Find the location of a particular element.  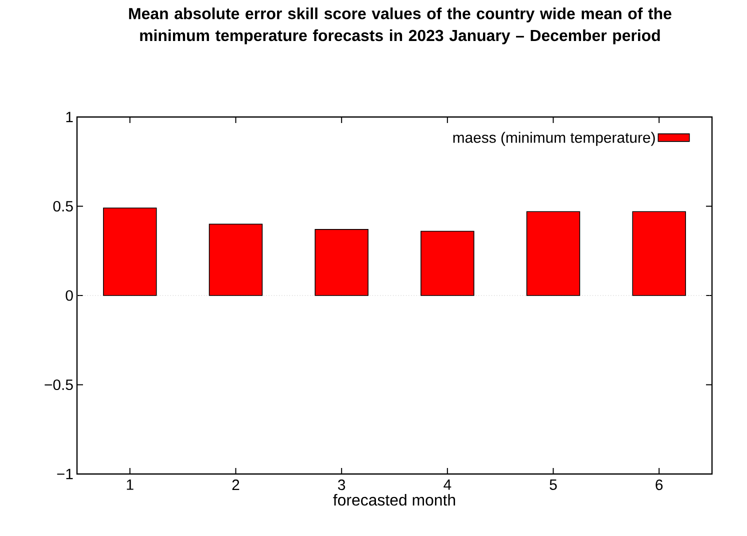

x-tick-label: 2 is located at coordinates (236, 485).